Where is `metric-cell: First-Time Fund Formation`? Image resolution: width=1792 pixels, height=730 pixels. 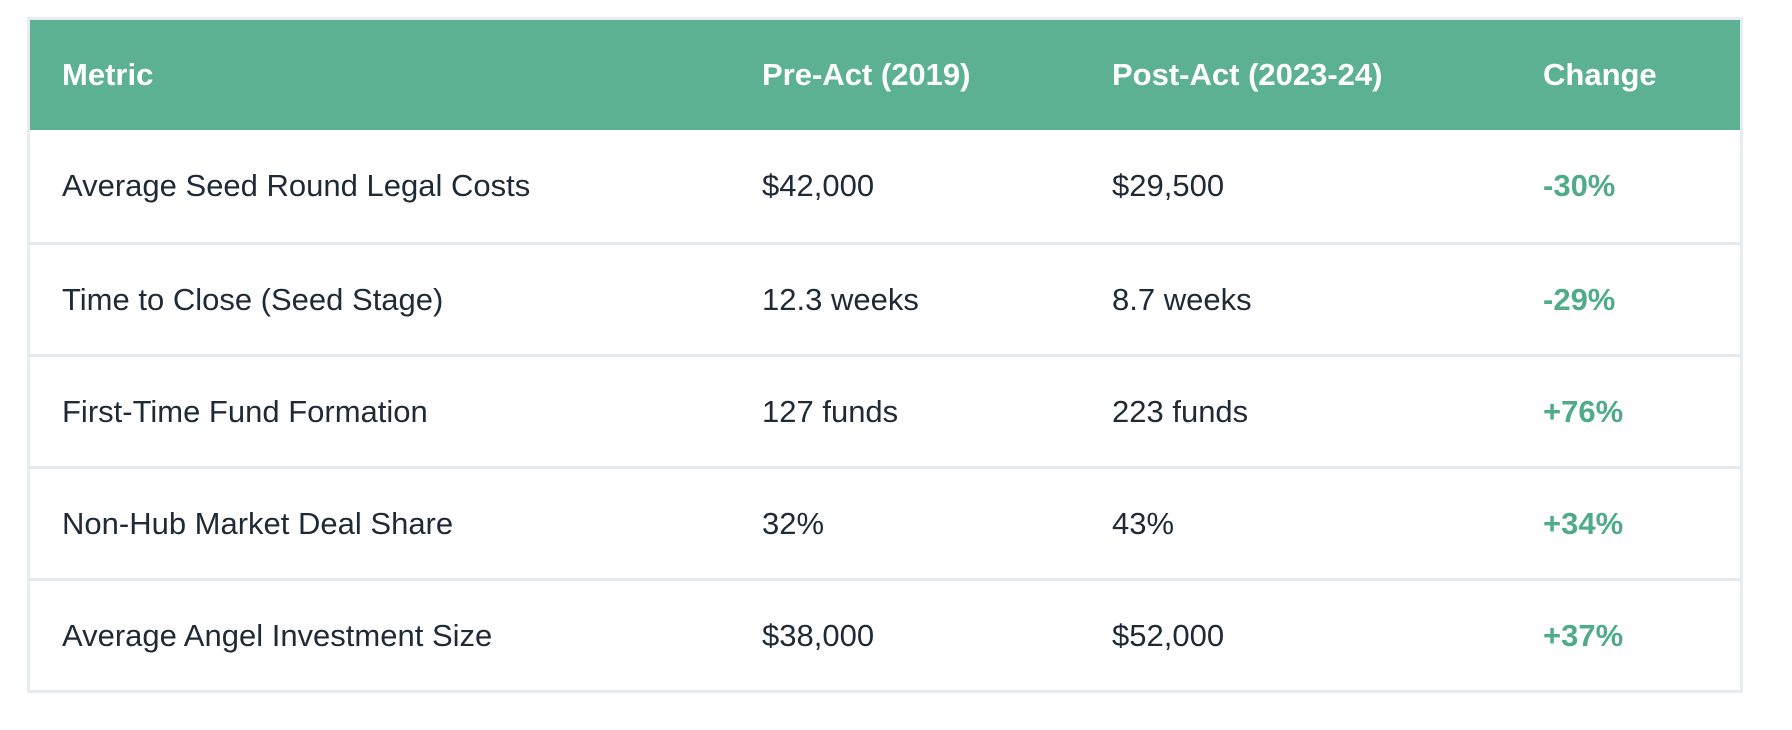
metric-cell: First-Time Fund Formation is located at coordinates (380, 410).